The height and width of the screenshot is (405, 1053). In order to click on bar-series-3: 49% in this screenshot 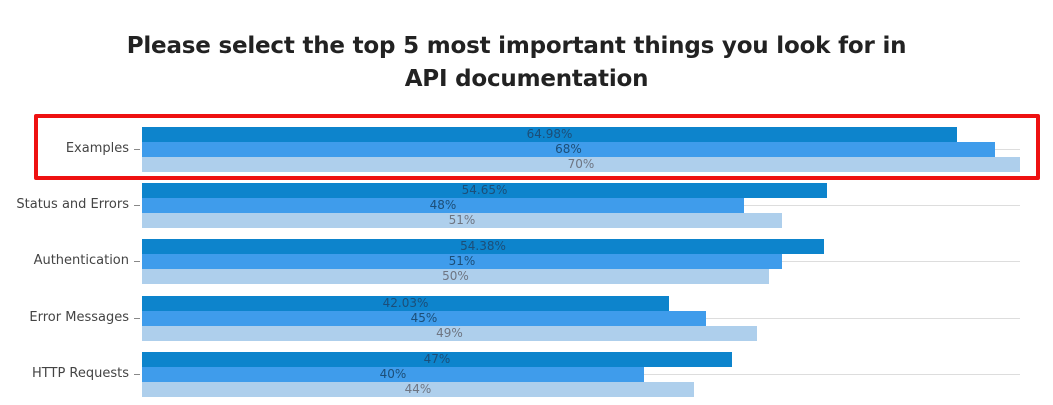, I will do `click(449, 333)`.